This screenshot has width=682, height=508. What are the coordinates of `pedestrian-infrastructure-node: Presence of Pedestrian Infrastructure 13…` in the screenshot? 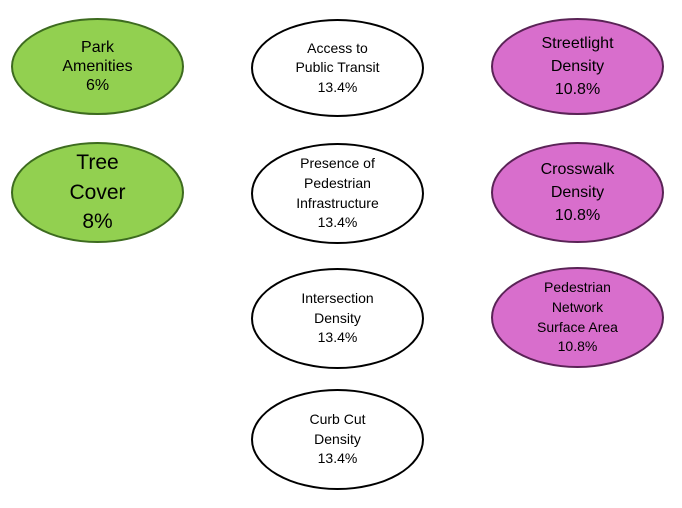 It's located at (337, 193).